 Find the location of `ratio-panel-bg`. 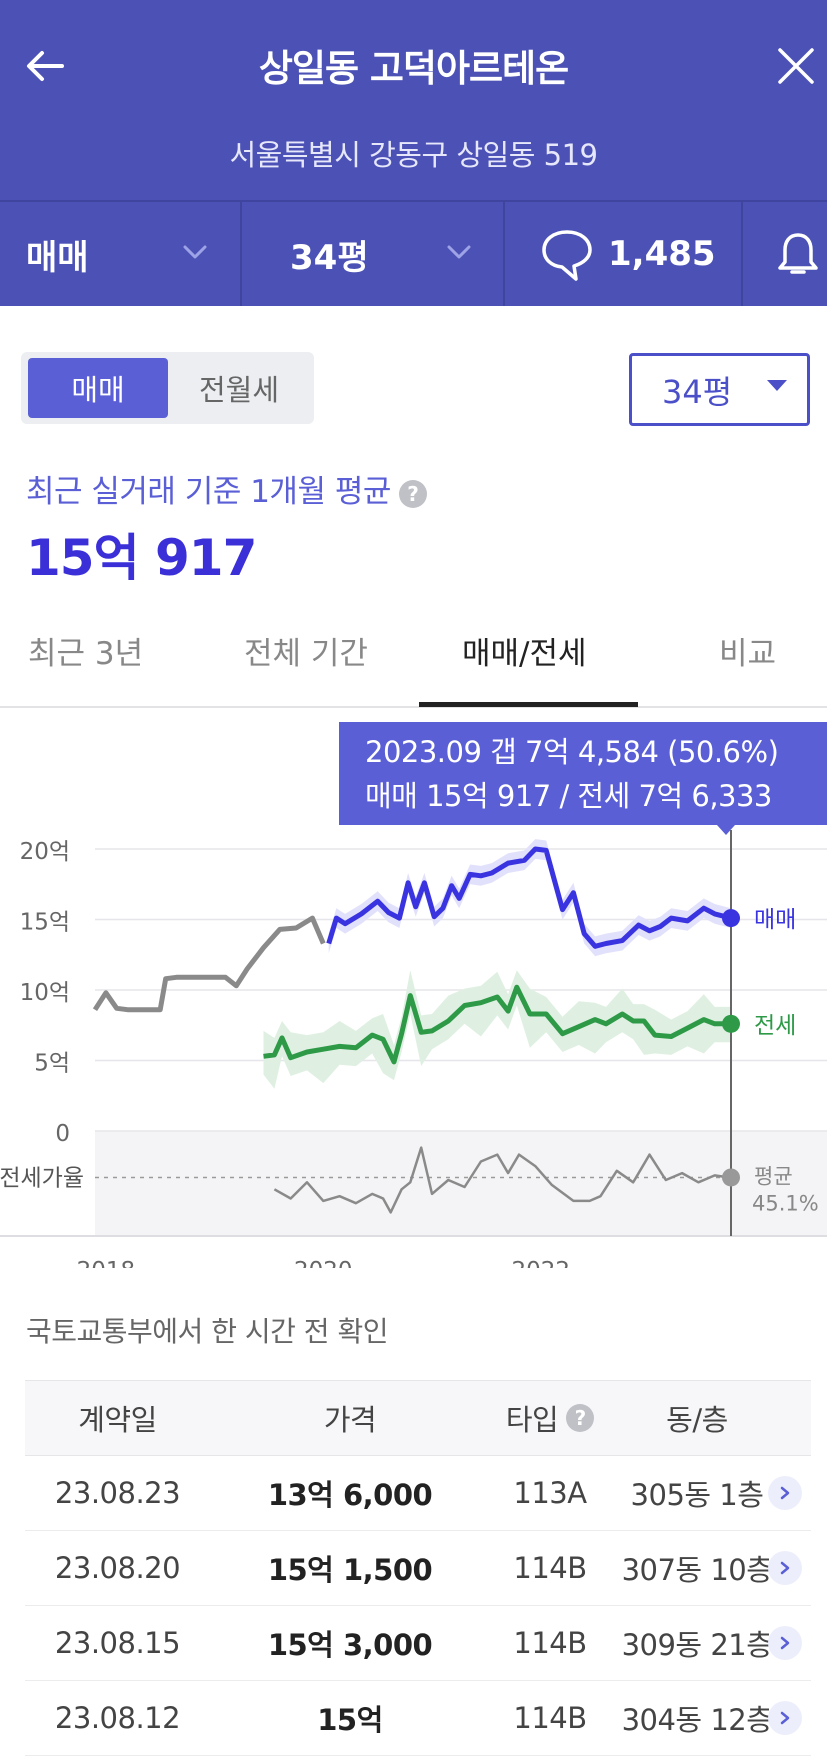

ratio-panel-bg is located at coordinates (461, 1183).